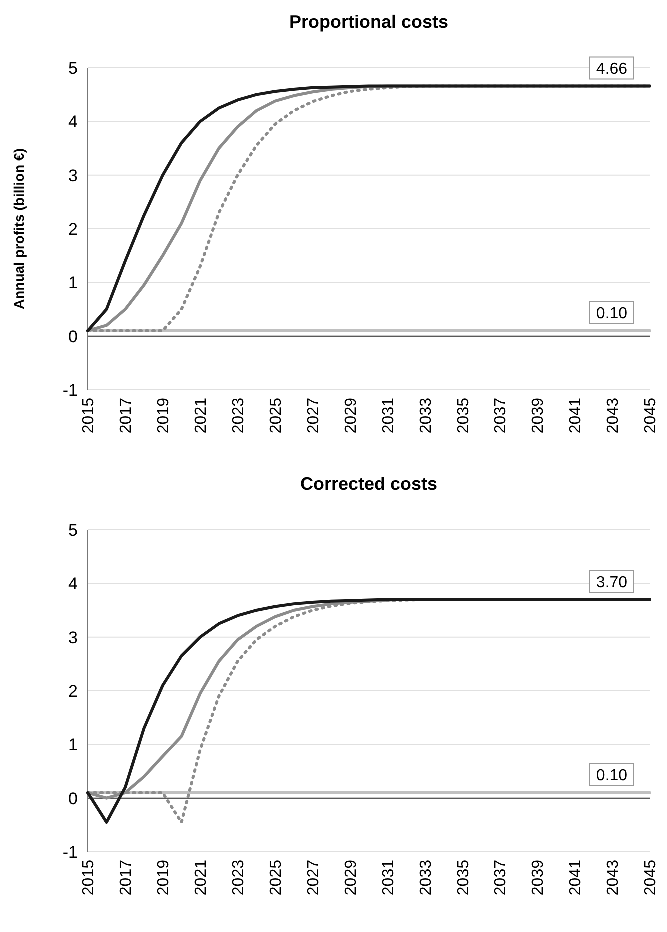  I want to click on y-axis-title: Annual profits (billion €), so click(19, 229).